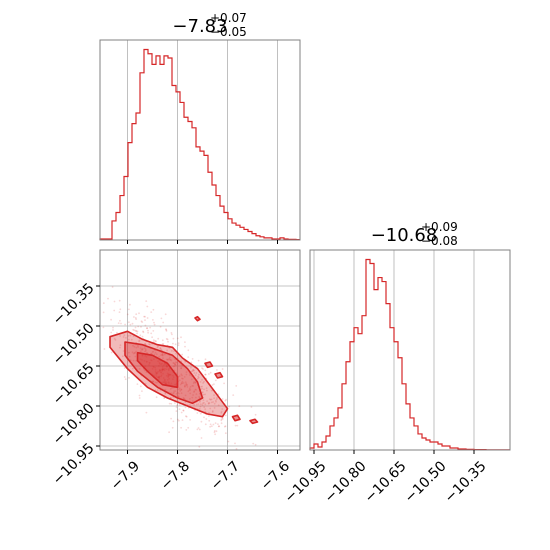 The width and height of the screenshot is (550, 550). What do you see at coordinates (228, 18) in the screenshot?
I see `param-0-title-plus: +0.07` at bounding box center [228, 18].